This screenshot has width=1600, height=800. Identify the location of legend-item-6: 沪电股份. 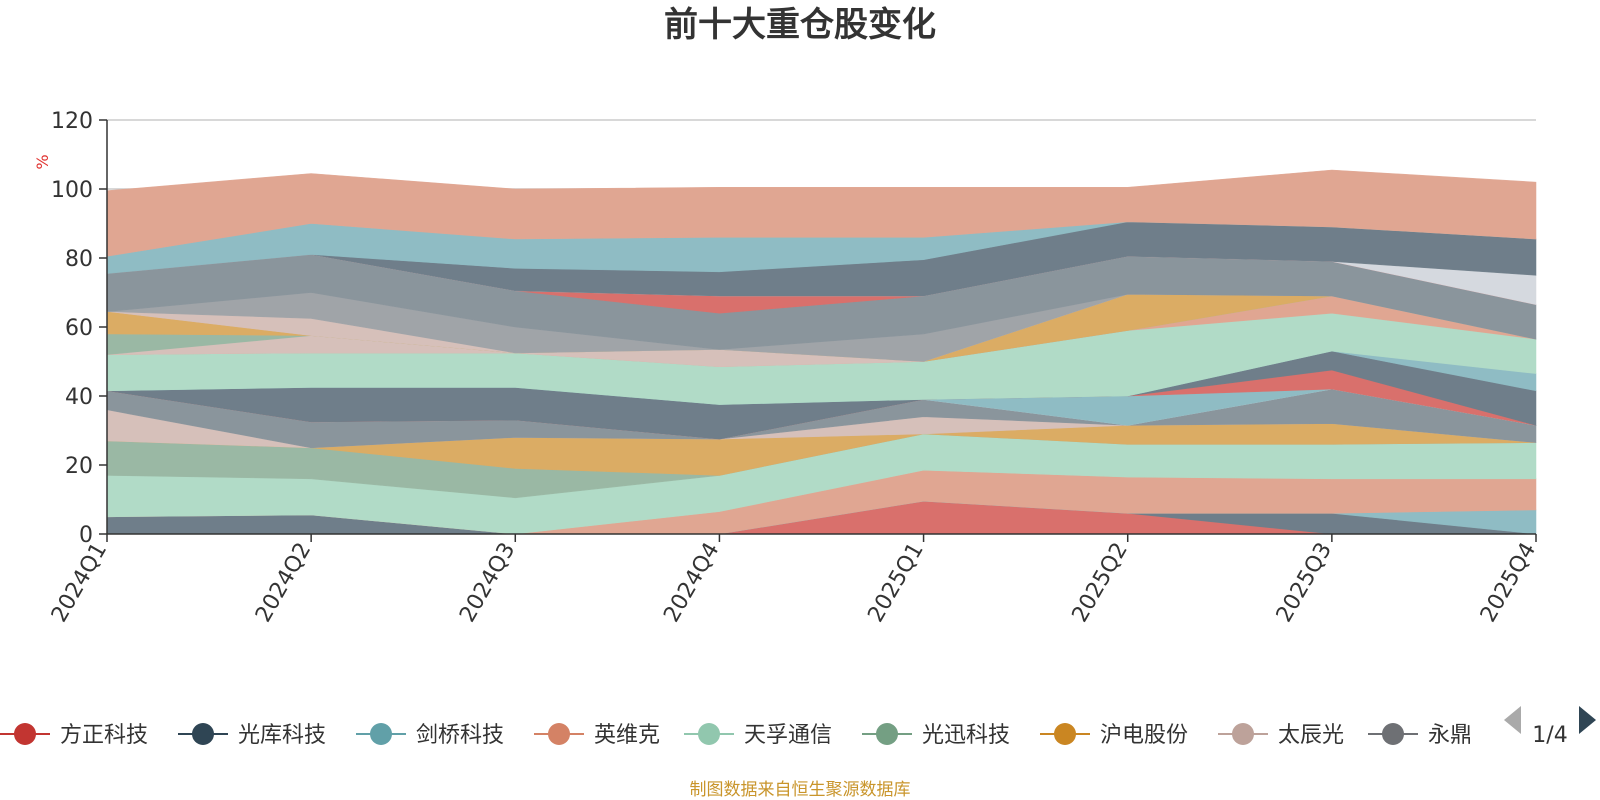
(1114, 735).